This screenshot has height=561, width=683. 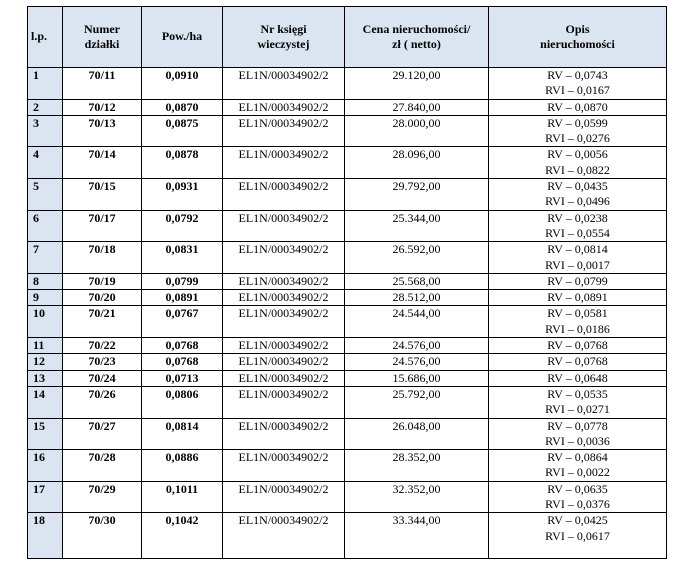 What do you see at coordinates (577, 297) in the screenshot?
I see `text-line: RV – 0,0891` at bounding box center [577, 297].